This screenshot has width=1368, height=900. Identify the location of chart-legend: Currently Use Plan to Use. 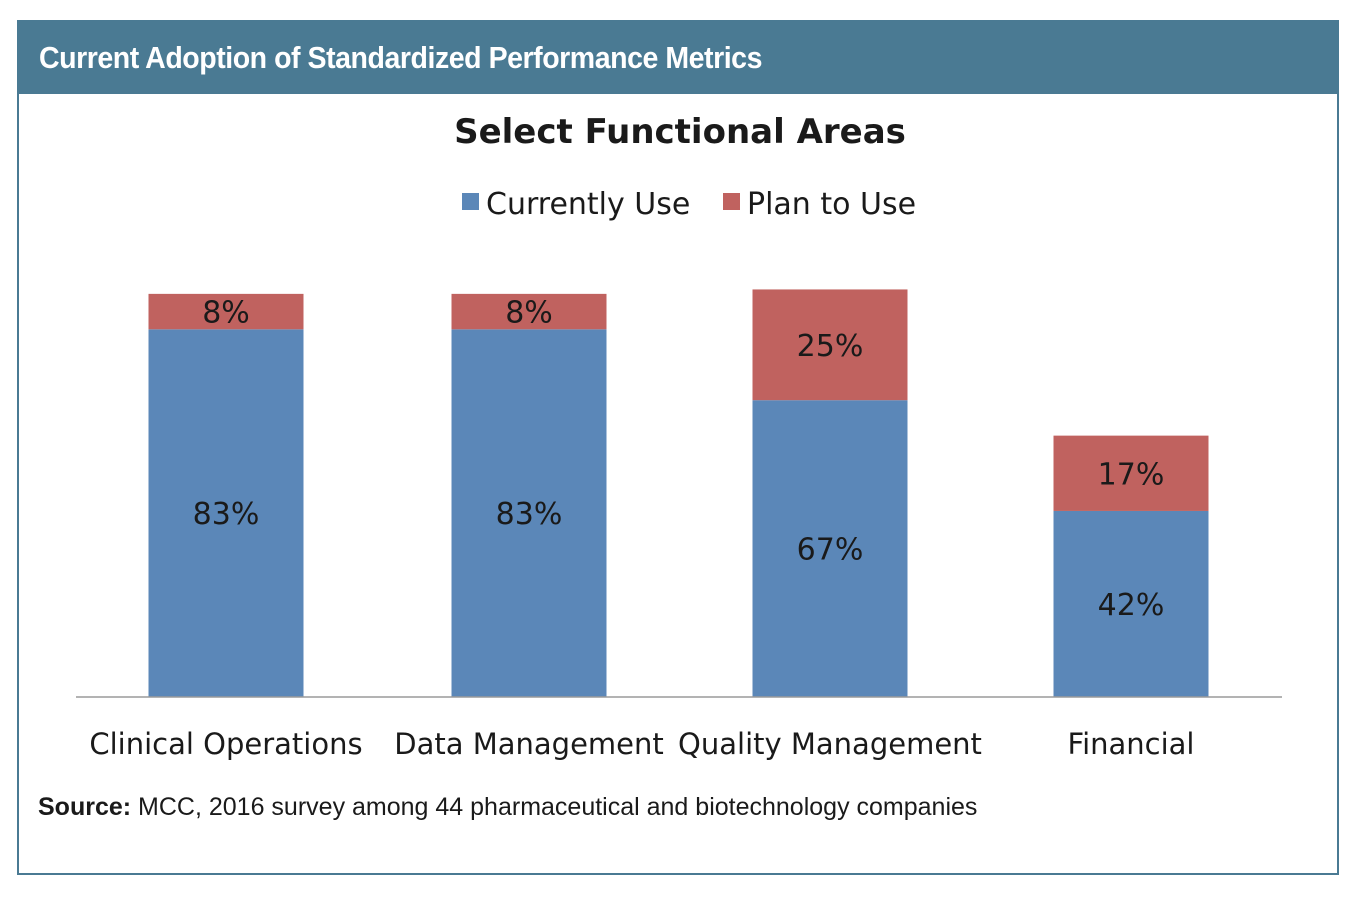
(689, 204).